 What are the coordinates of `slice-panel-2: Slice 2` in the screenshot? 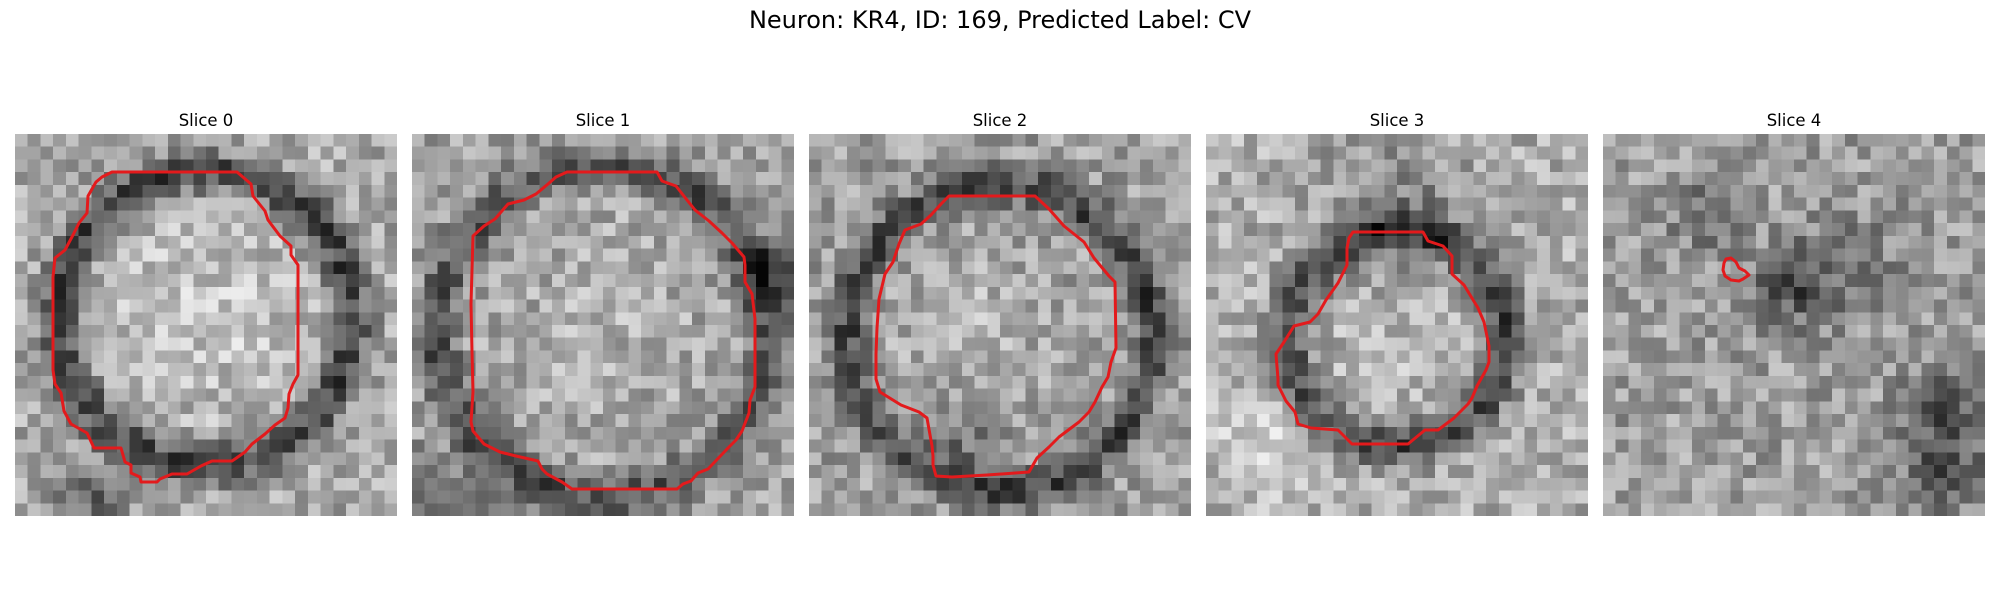 It's located at (1000, 312).